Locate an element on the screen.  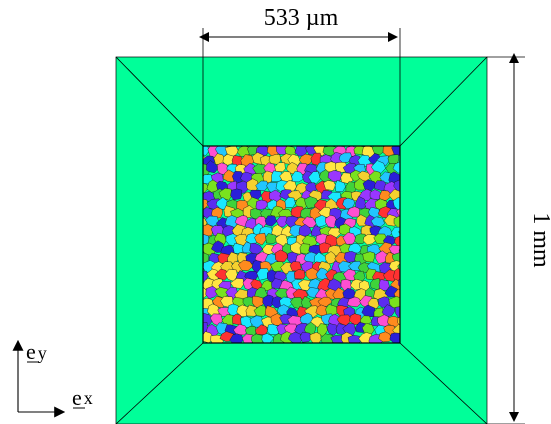
height-dimension-label: 1 mm is located at coordinates (539, 240).